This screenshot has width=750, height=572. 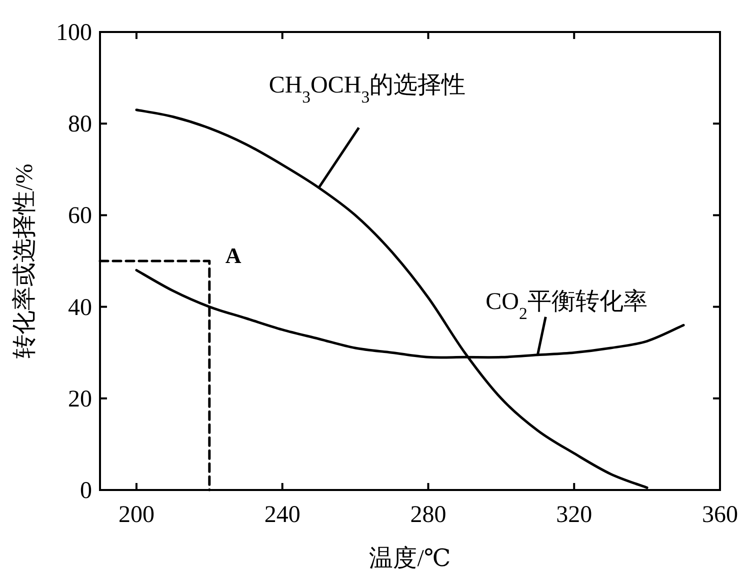 I want to click on annotation: A, so click(x=233, y=255).